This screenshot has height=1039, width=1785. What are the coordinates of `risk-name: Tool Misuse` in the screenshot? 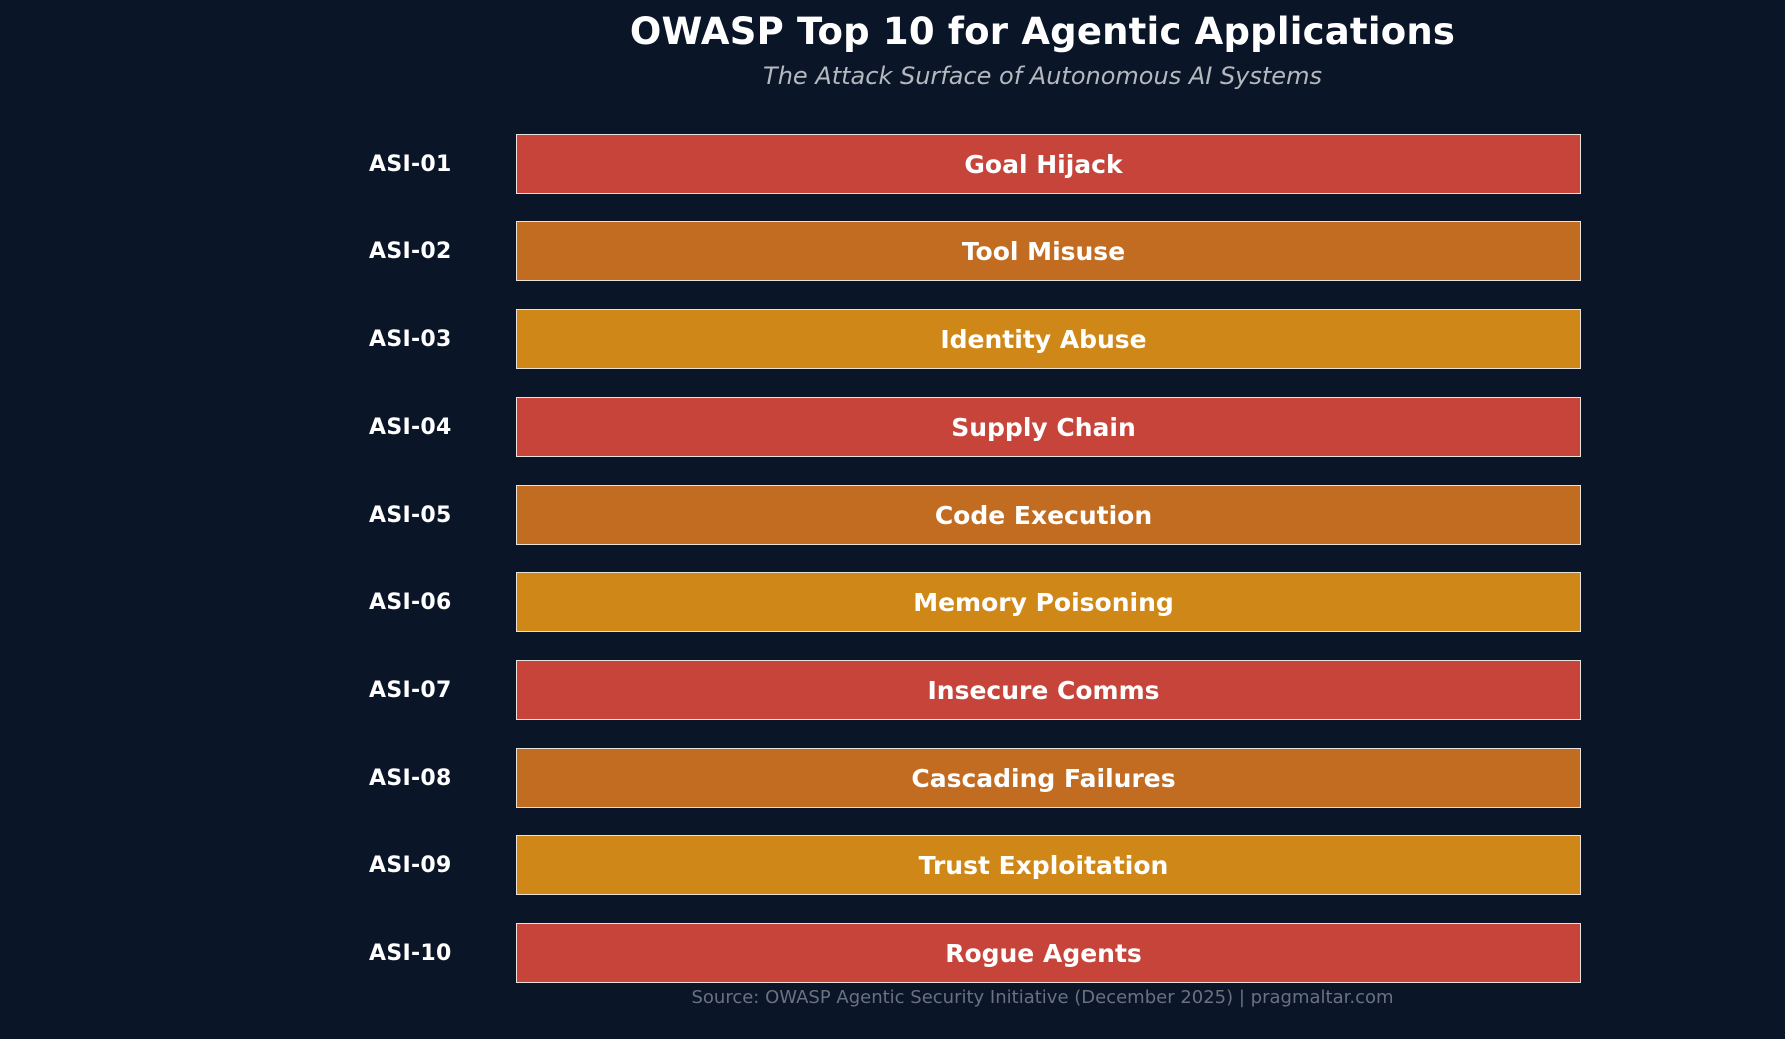 It's located at (1043, 251).